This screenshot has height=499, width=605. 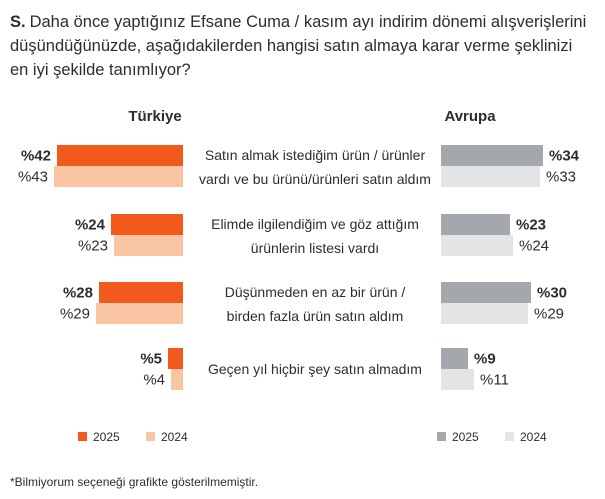 I want to click on value-label-avrupa-2025-1: %34, so click(x=564, y=156).